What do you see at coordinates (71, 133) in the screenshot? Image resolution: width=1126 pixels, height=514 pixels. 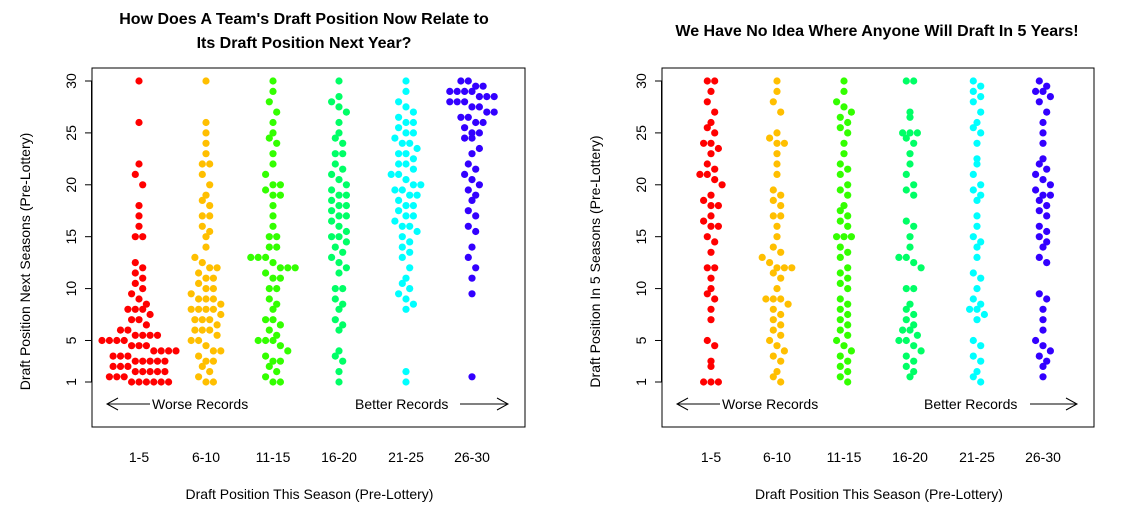 I see `y-tick-label: 25` at bounding box center [71, 133].